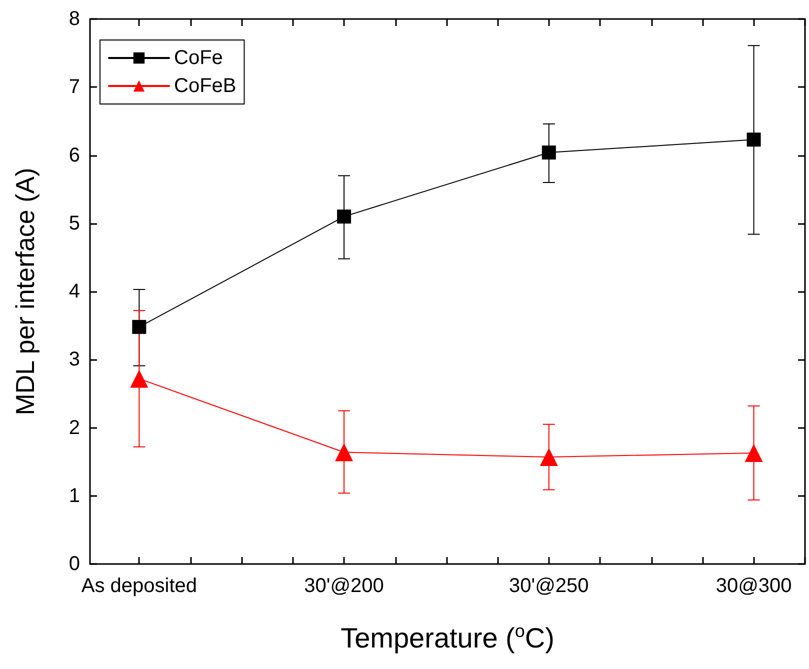 The width and height of the screenshot is (809, 669). I want to click on x-tick-label: 30@300, so click(754, 586).